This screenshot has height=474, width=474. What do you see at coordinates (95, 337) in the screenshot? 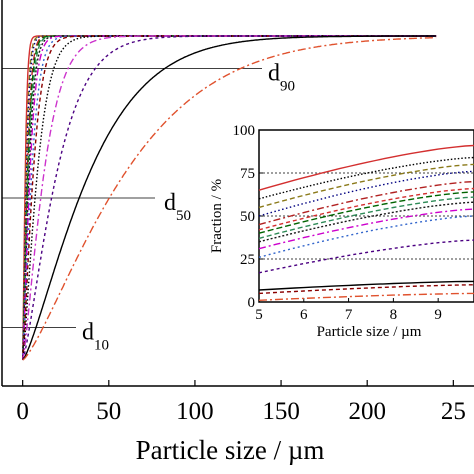
I see `main-reference-label: d10` at bounding box center [95, 337].